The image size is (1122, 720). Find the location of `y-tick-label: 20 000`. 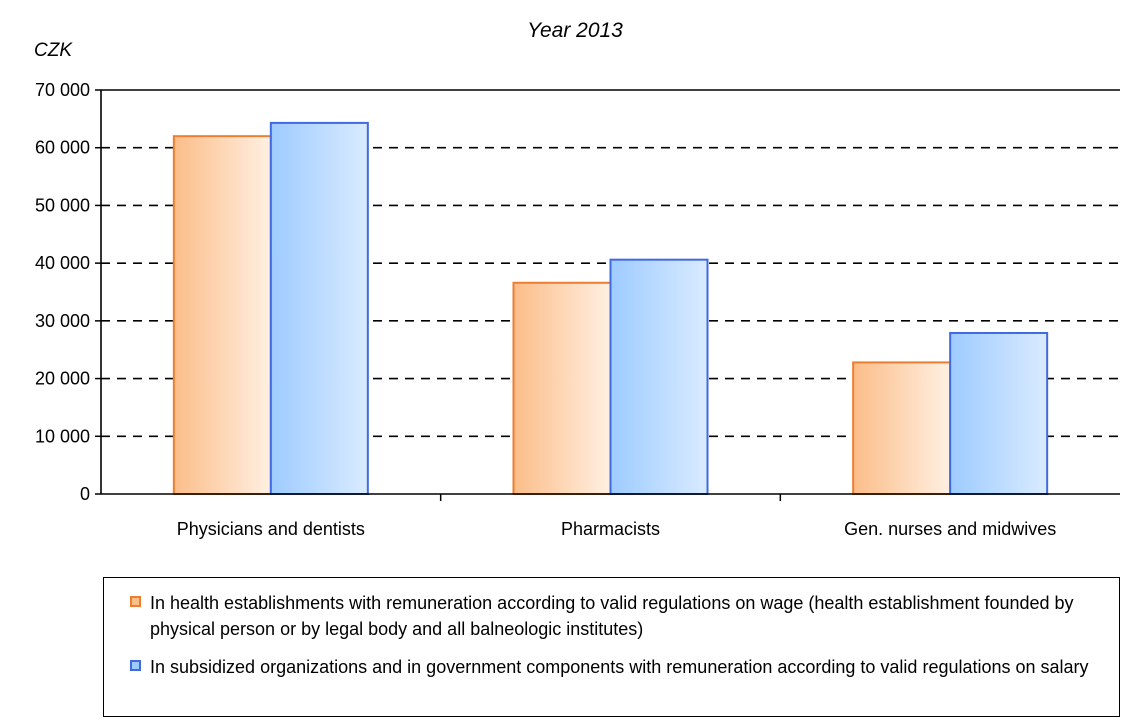

y-tick-label: 20 000 is located at coordinates (62, 379).